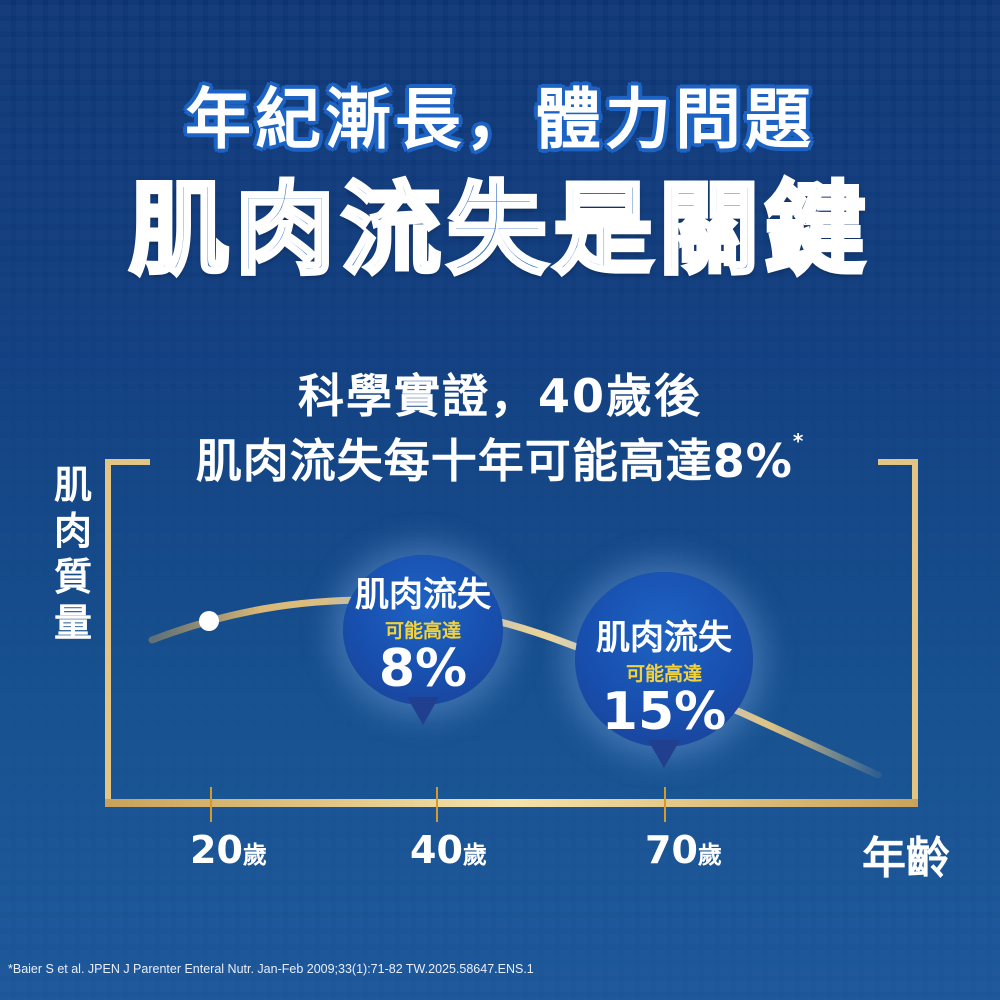 The height and width of the screenshot is (1000, 1000). Describe the element at coordinates (494, 461) in the screenshot. I see `subheadline-text: 肌肉流失每十年可能高達8%` at that location.